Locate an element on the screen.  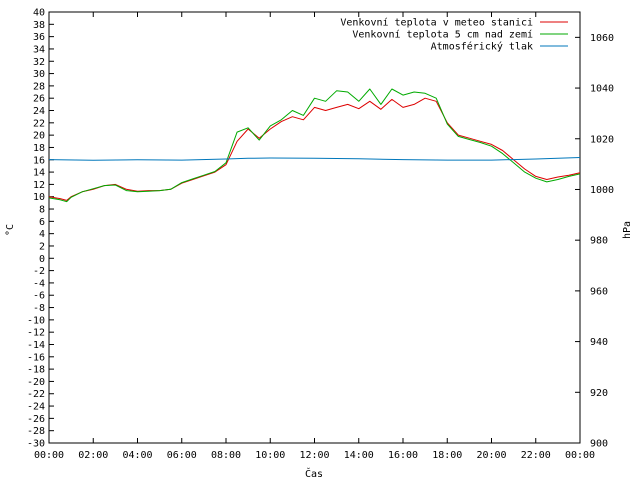
y-tick-label: -4 is located at coordinates (39, 283).